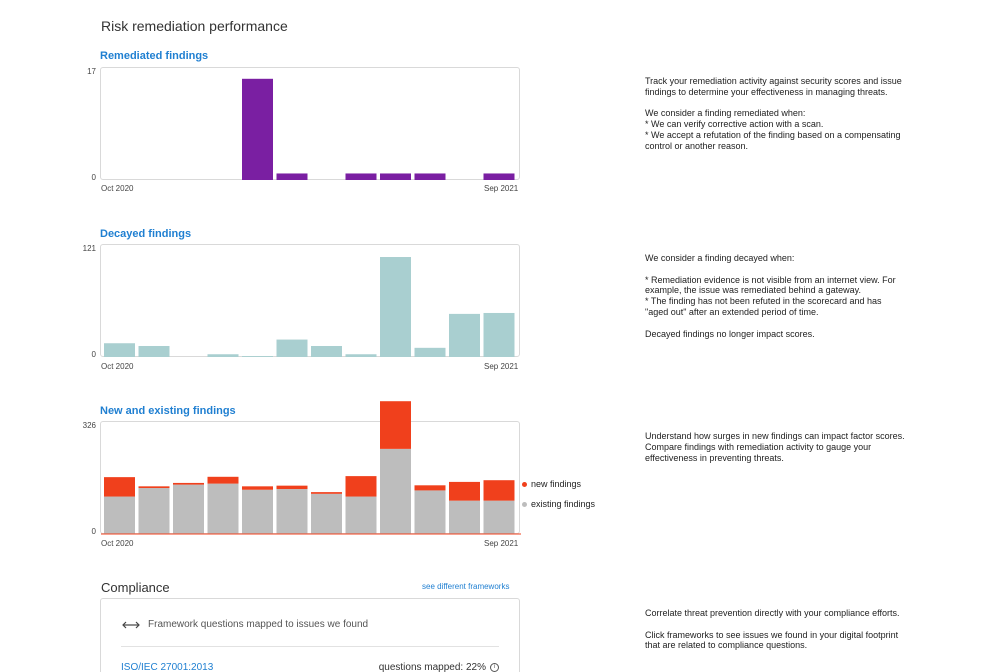  What do you see at coordinates (93, 531) in the screenshot?
I see `new-existing-y-min: 0` at bounding box center [93, 531].